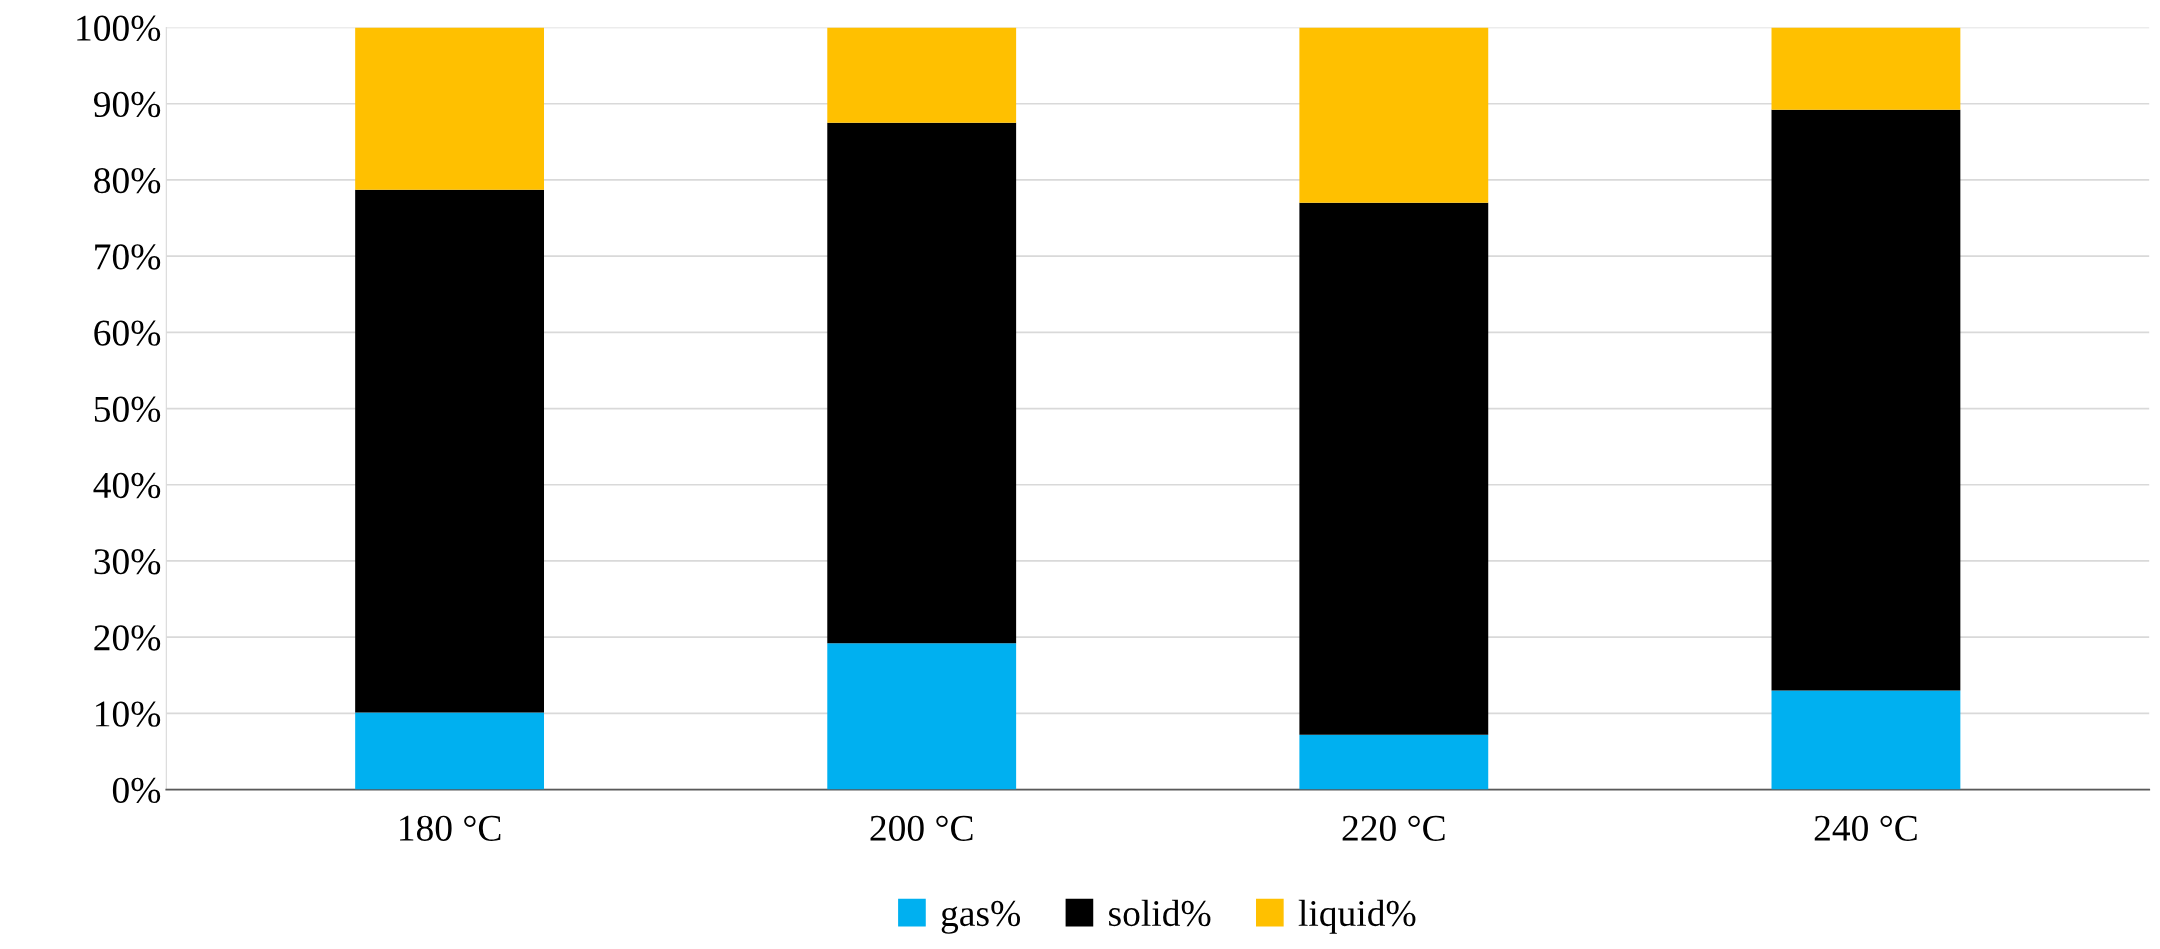  What do you see at coordinates (128, 257) in the screenshot?
I see `y-tick-label: 70%` at bounding box center [128, 257].